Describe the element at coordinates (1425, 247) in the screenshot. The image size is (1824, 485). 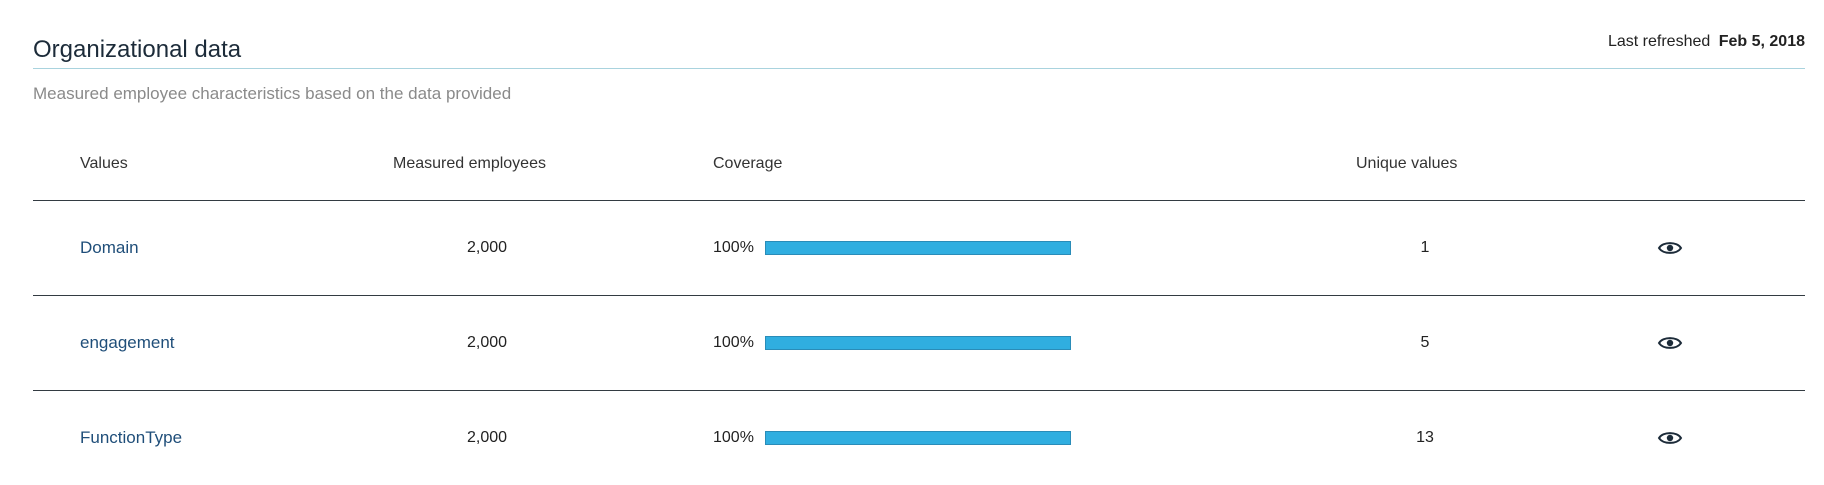
I see `unique-values-count: 1` at that location.